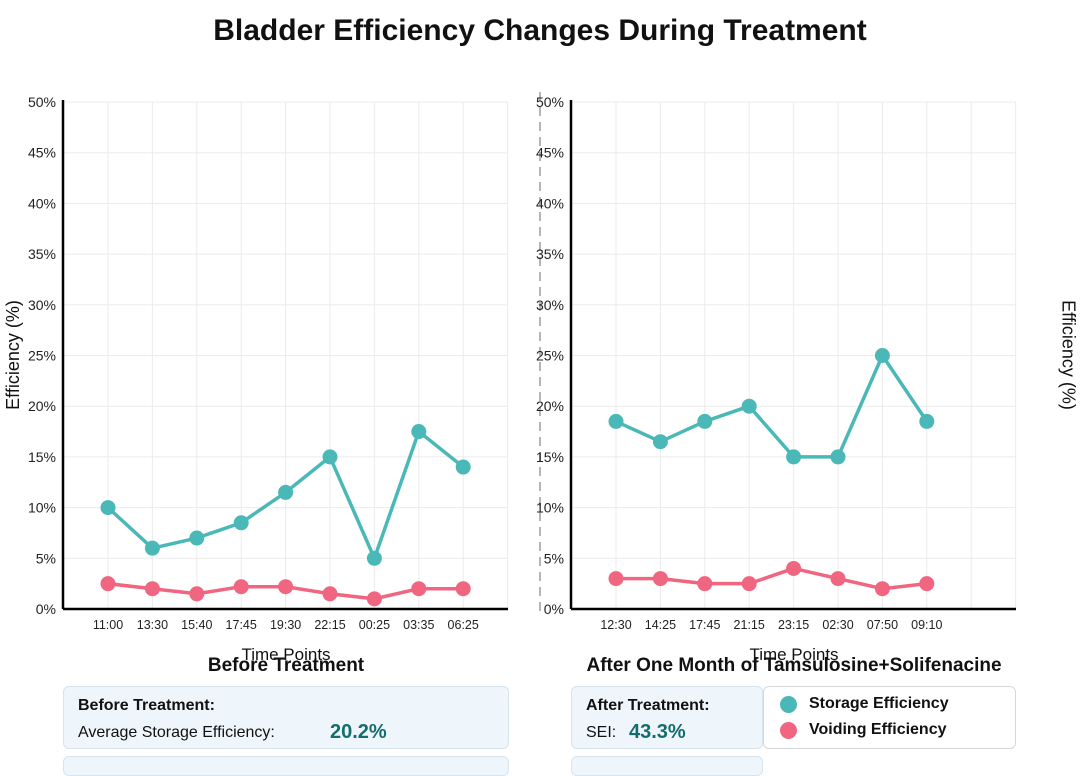 This screenshot has width=1080, height=776. I want to click on before-stats-value: 20.2%, so click(358, 732).